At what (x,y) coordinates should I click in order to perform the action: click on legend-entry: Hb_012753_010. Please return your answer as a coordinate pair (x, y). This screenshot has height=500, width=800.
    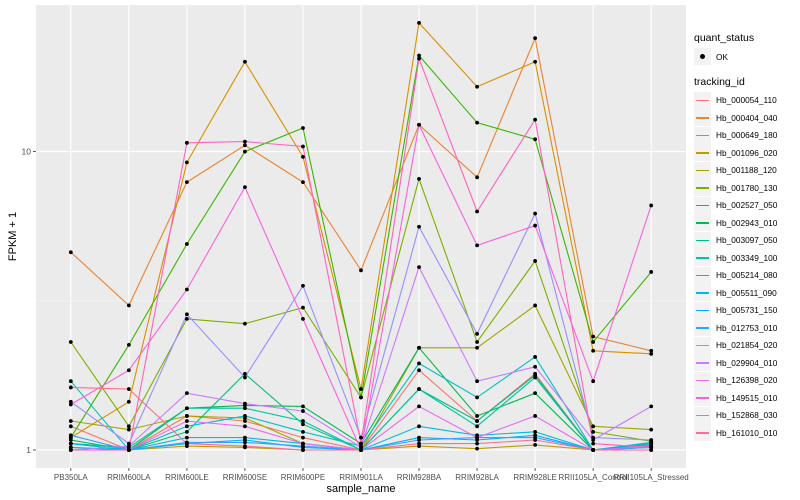
    Looking at the image, I should click on (746, 328).